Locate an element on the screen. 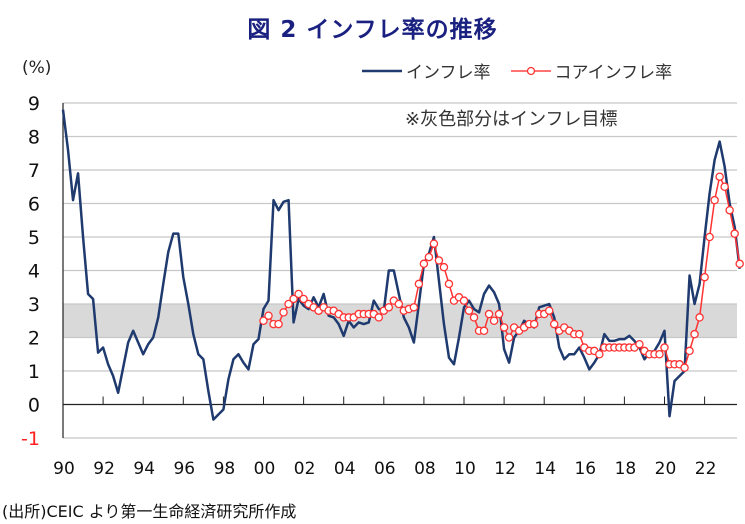  x-tick-label: 98 is located at coordinates (225, 469).